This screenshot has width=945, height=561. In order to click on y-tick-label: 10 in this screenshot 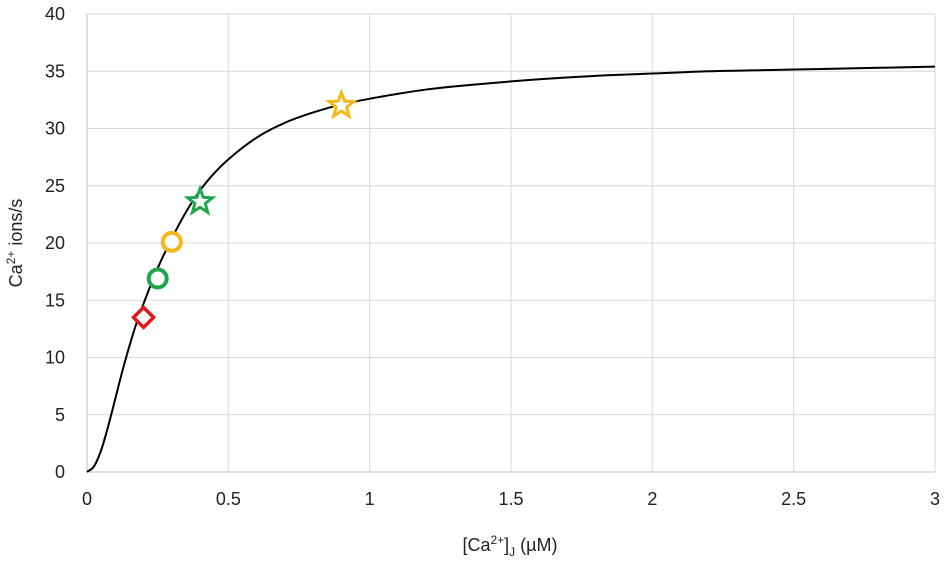, I will do `click(55, 358)`.